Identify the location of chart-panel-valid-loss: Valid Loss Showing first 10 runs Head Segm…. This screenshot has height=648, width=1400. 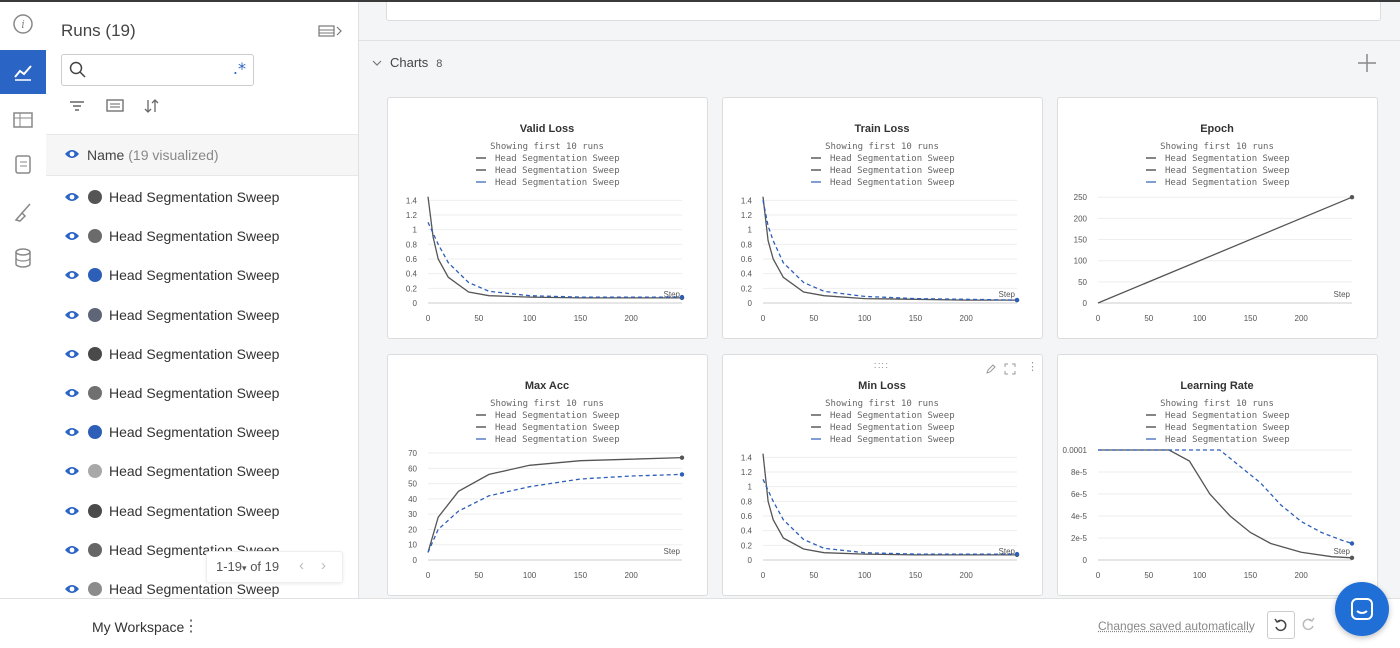
(547, 218).